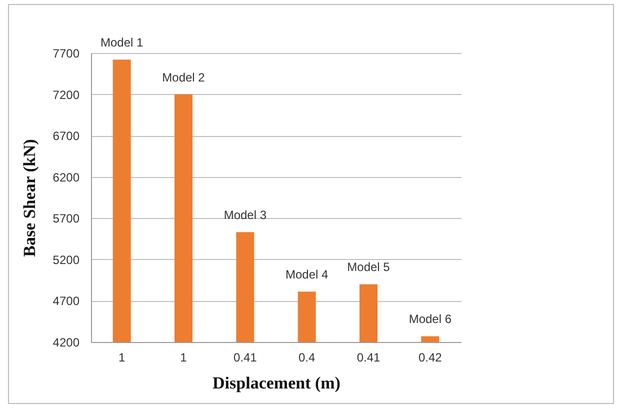  What do you see at coordinates (66, 136) in the screenshot?
I see `y-tick-label: 6700` at bounding box center [66, 136].